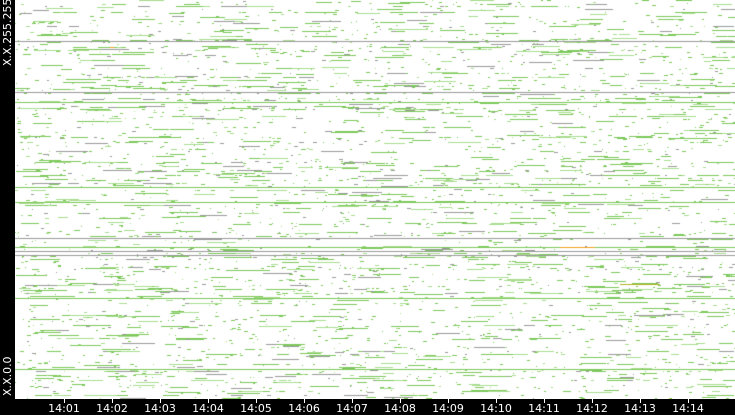 This screenshot has height=415, width=735. Describe the element at coordinates (448, 408) in the screenshot. I see `x-tick-label: 14:09` at that location.